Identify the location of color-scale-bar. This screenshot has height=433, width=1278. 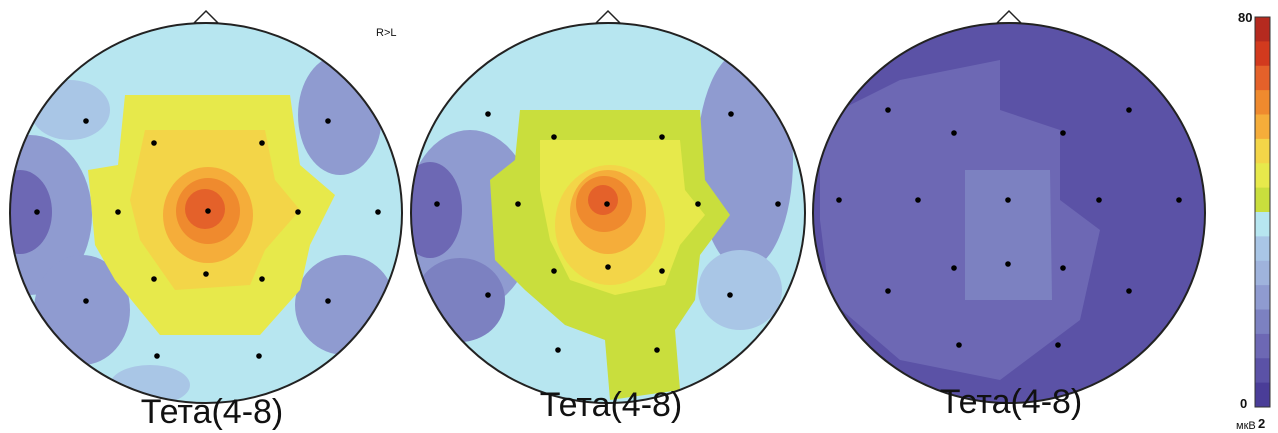
(1262, 212).